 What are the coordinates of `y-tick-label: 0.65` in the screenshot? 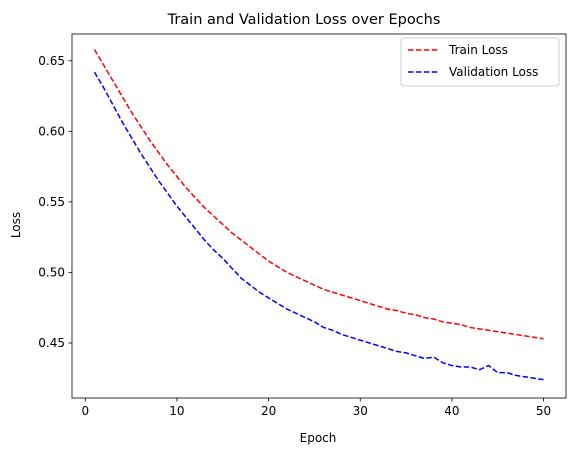 It's located at (51, 61).